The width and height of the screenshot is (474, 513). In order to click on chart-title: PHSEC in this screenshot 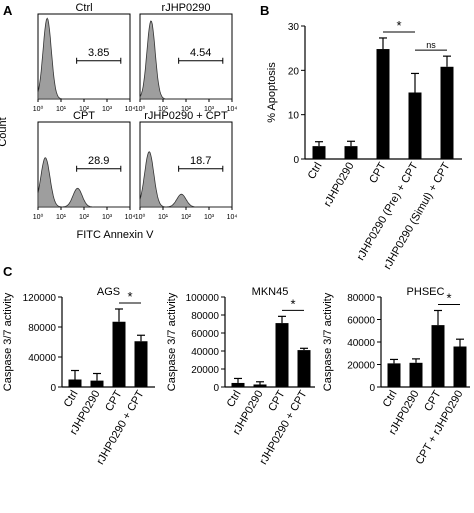, I will do `click(426, 292)`.